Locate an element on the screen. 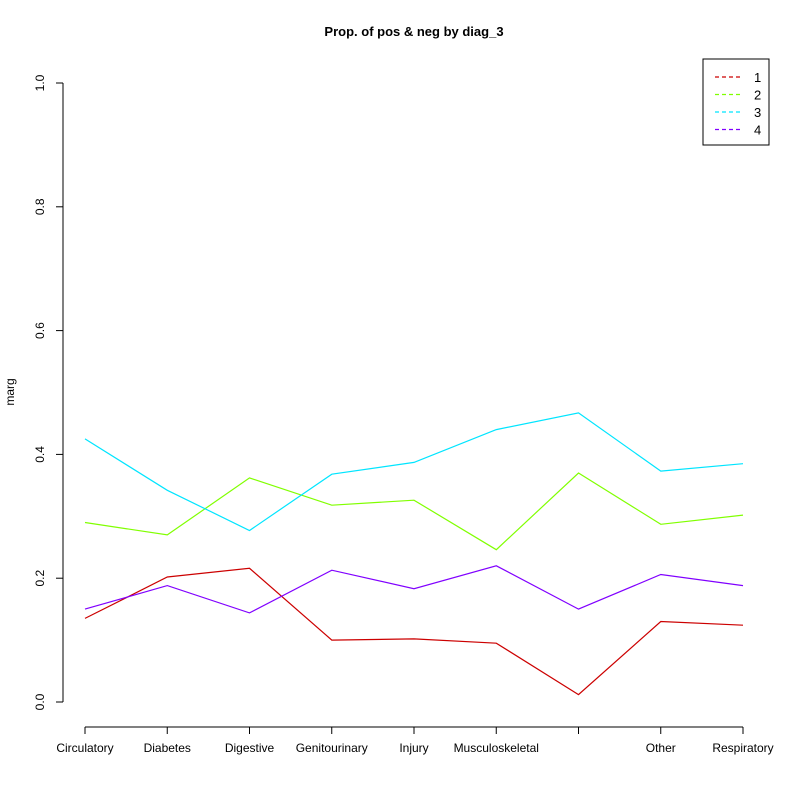 This screenshot has height=800, width=800. legend-label: 4 is located at coordinates (757, 130).